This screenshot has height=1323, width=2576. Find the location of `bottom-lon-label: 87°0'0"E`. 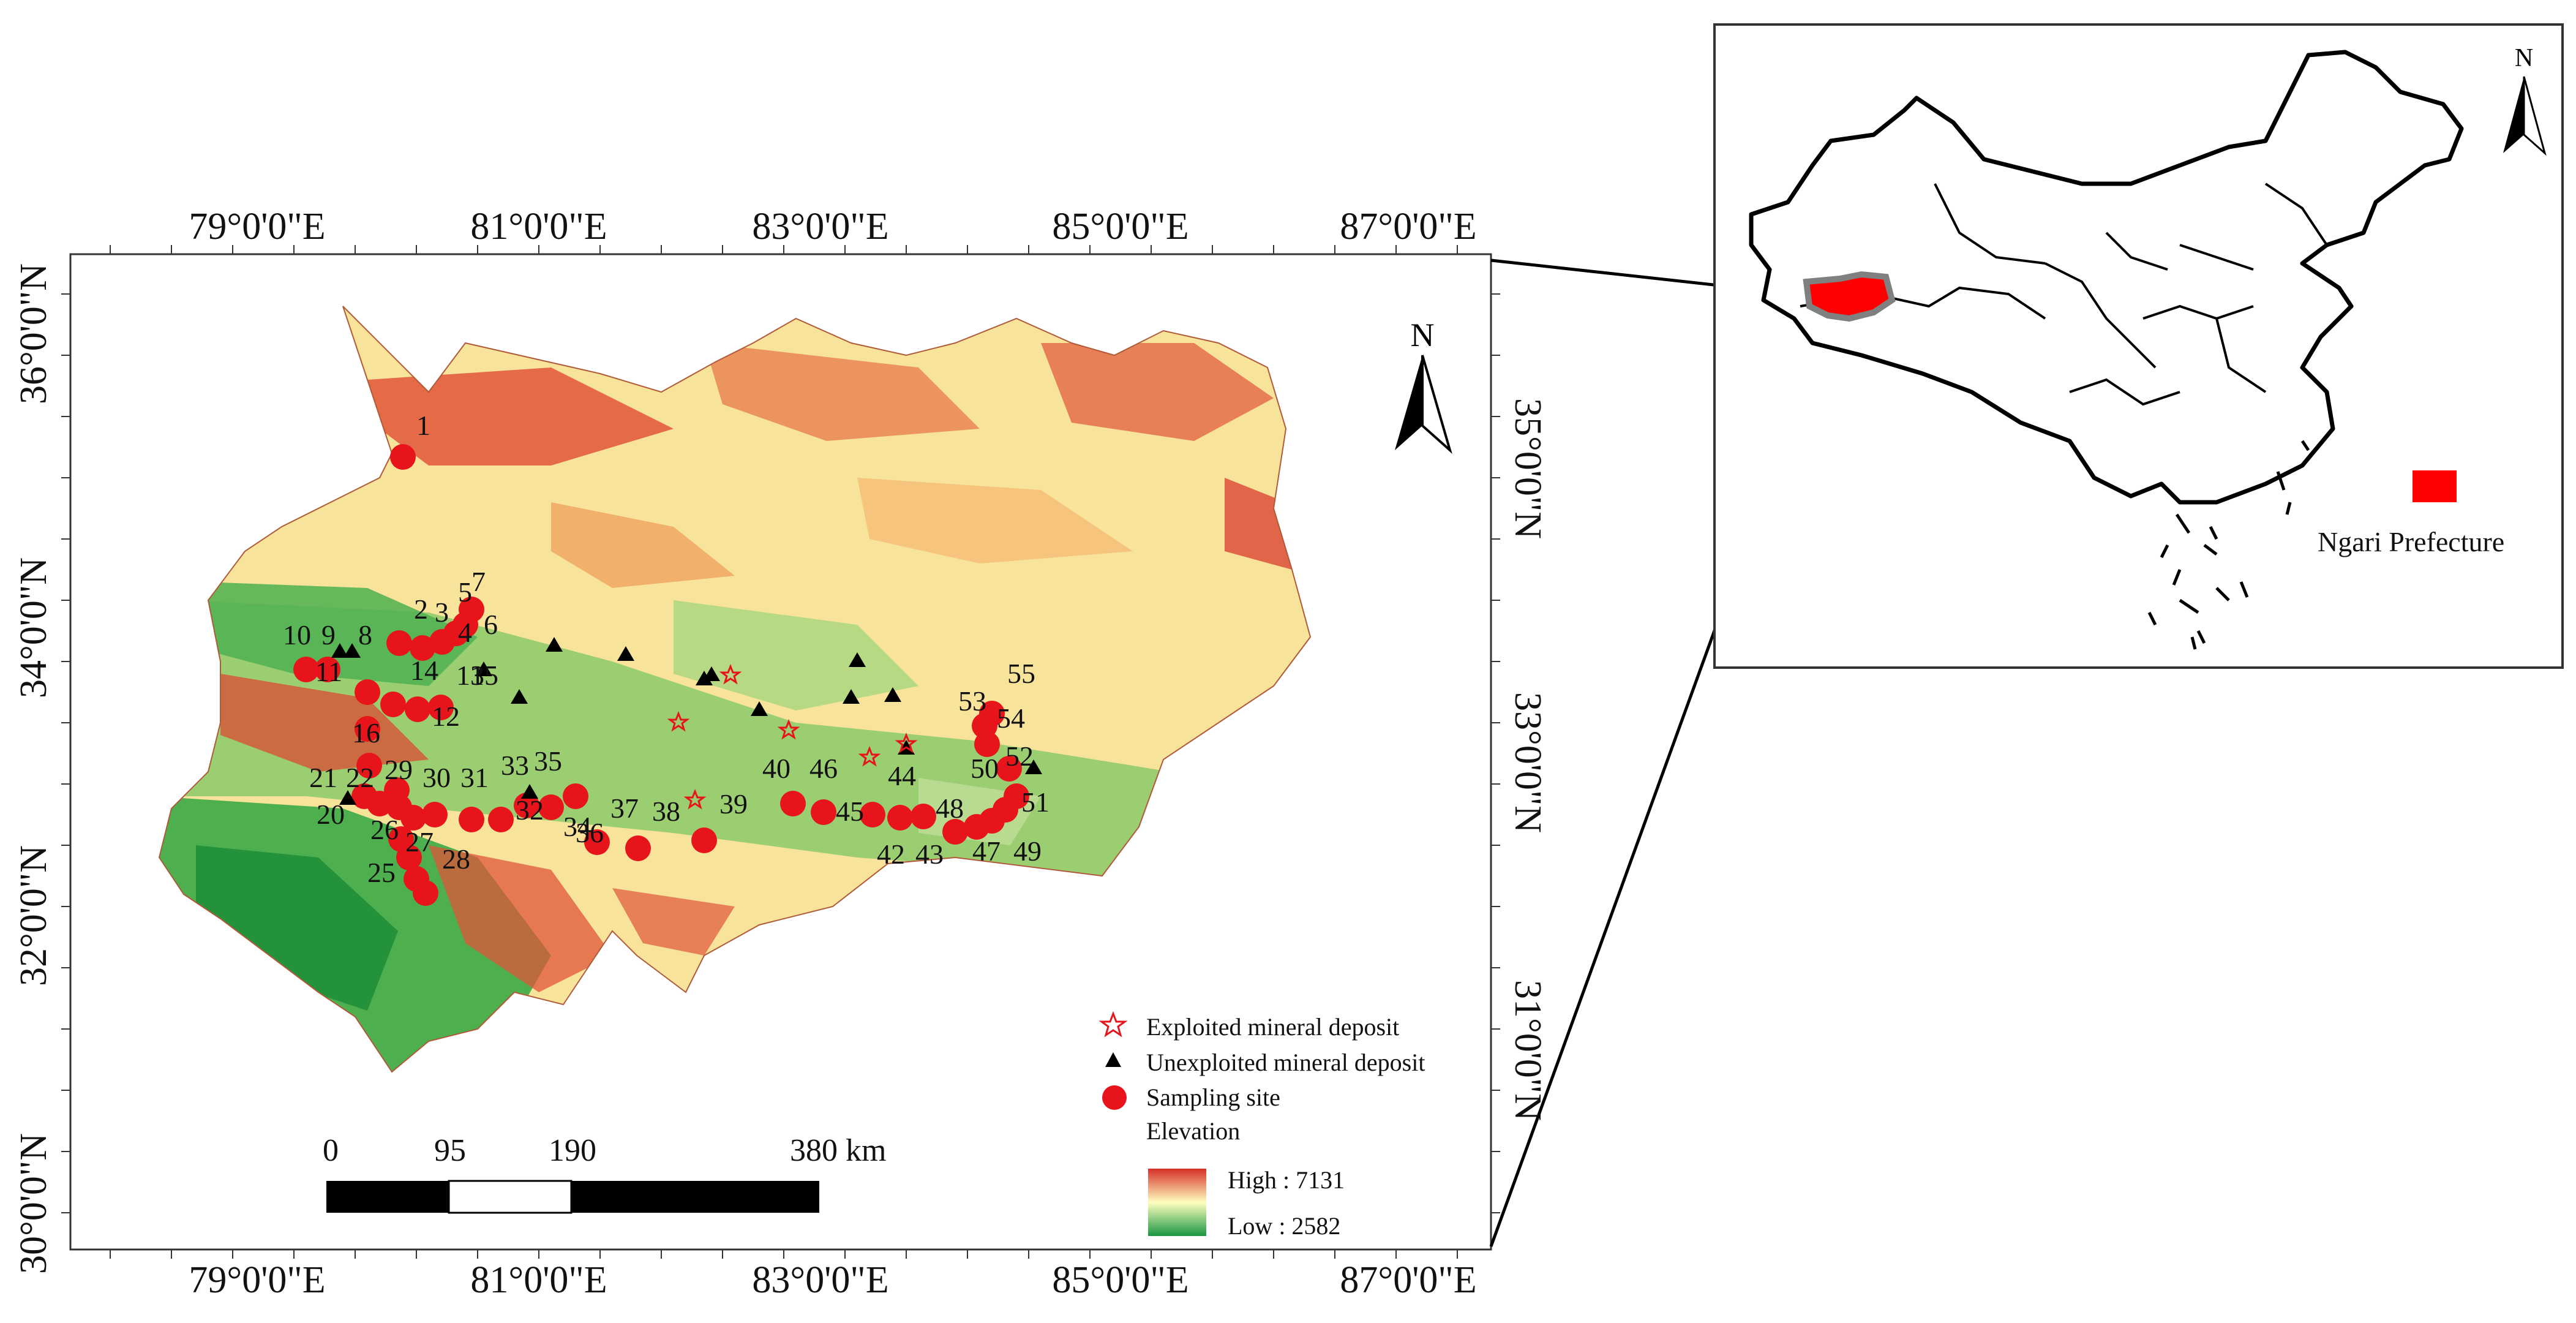

bottom-lon-label: 87°0'0"E is located at coordinates (1408, 1280).